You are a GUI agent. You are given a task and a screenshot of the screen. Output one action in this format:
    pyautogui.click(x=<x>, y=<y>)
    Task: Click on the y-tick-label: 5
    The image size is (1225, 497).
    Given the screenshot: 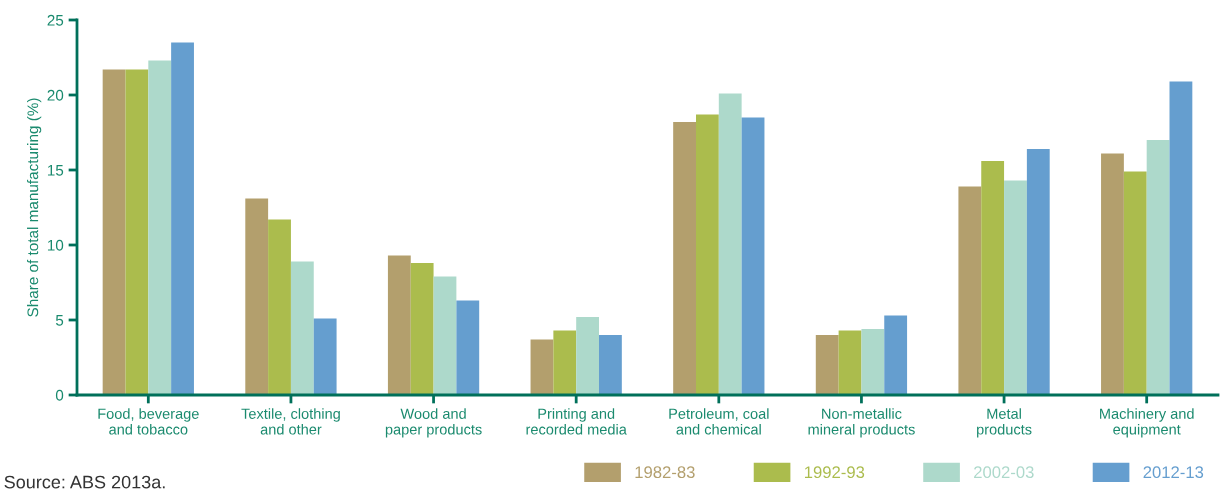 What is the action you would take?
    pyautogui.click(x=59, y=320)
    